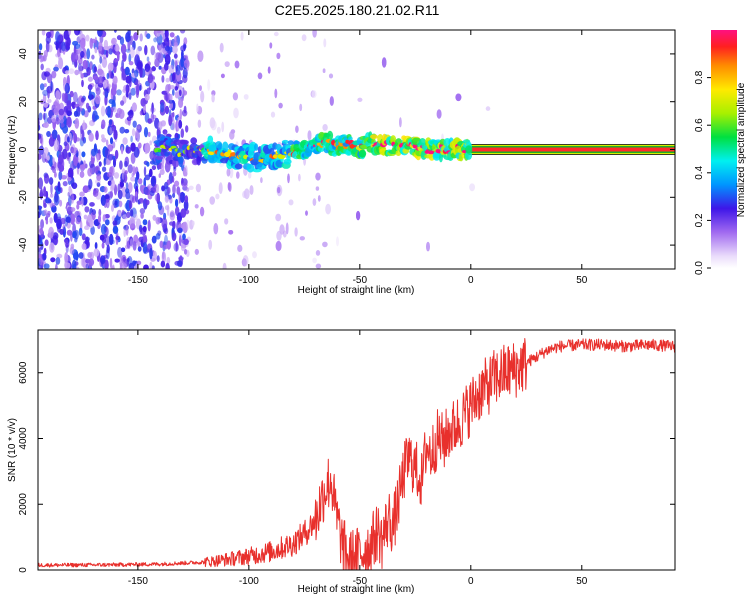 The image size is (750, 600). Describe the element at coordinates (567, 149) in the screenshot. I see `ridge-band-core` at that location.